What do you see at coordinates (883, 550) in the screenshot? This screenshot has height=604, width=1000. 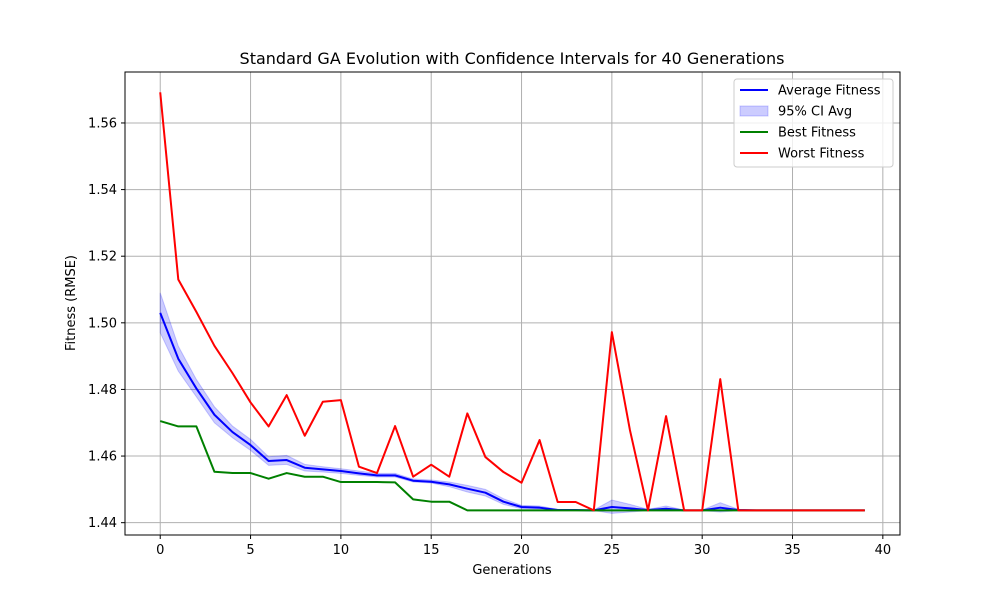 I see `x-tick-label: 40` at bounding box center [883, 550].